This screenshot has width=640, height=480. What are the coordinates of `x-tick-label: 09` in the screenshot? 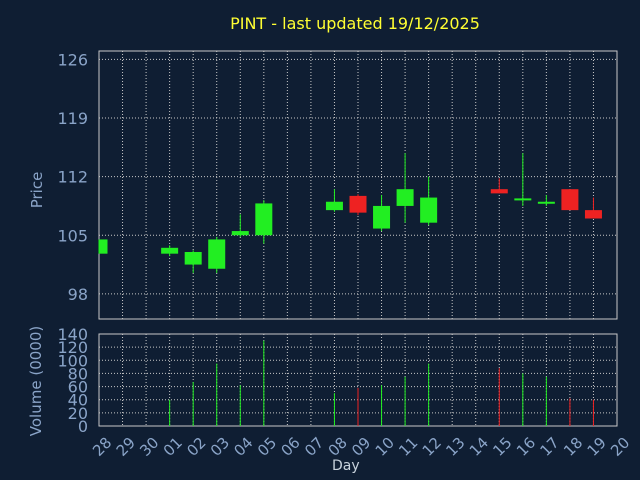 It's located at (361, 447).